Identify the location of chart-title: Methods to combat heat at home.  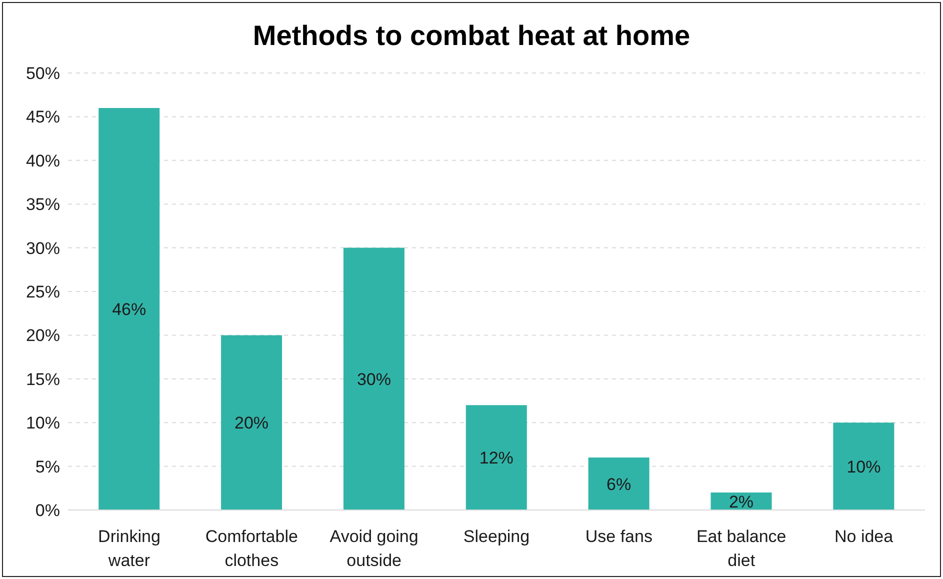
(472, 36).